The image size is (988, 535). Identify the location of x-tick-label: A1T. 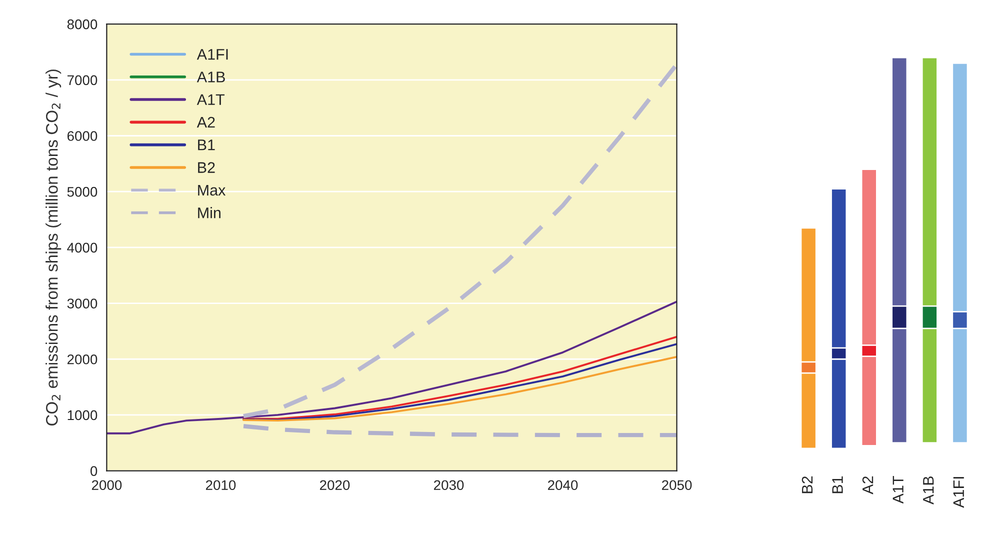
(898, 490).